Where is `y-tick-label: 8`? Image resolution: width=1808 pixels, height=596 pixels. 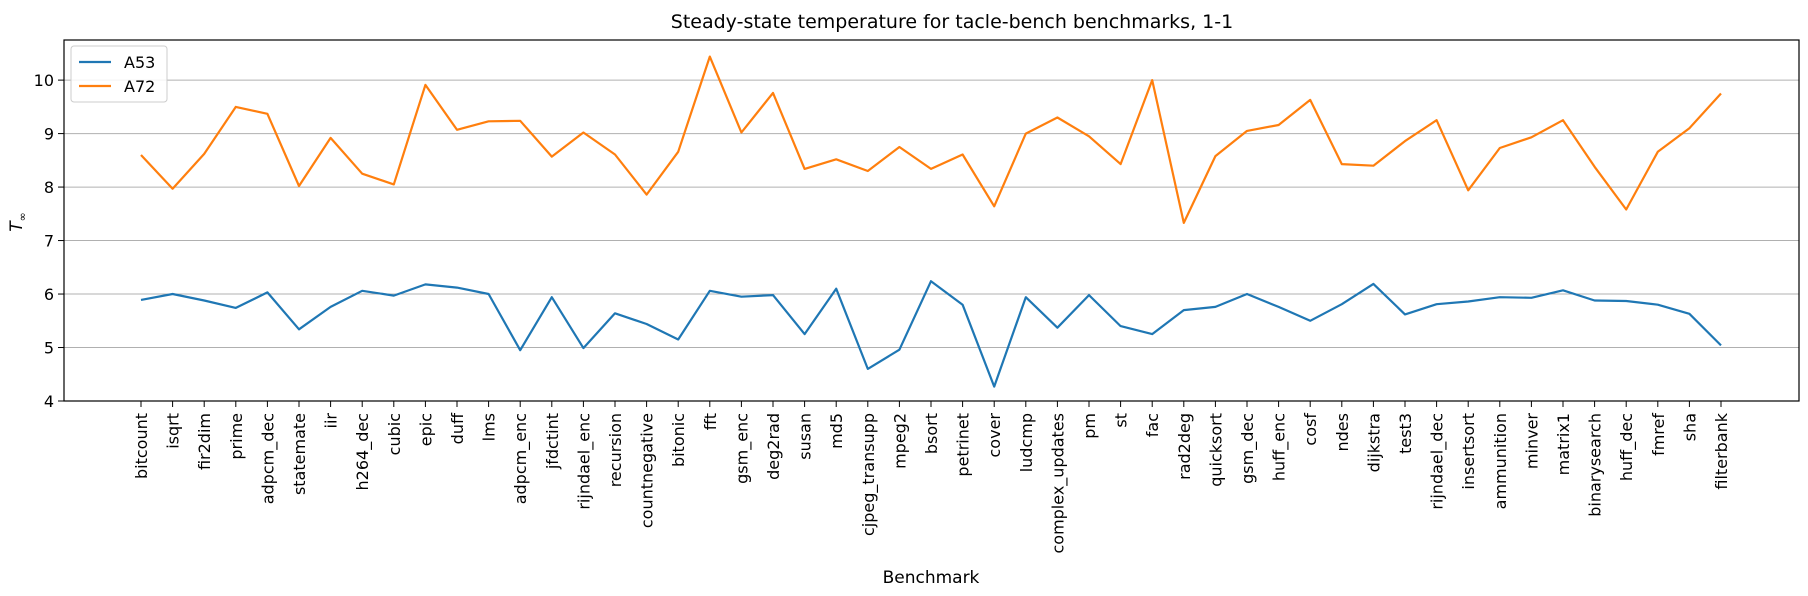
y-tick-label: 8 is located at coordinates (49, 187).